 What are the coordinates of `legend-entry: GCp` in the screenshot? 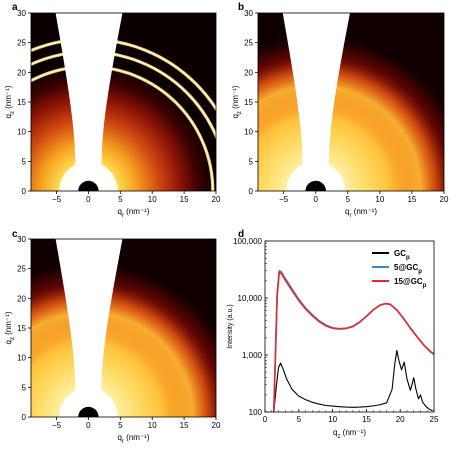 It's located at (402, 255).